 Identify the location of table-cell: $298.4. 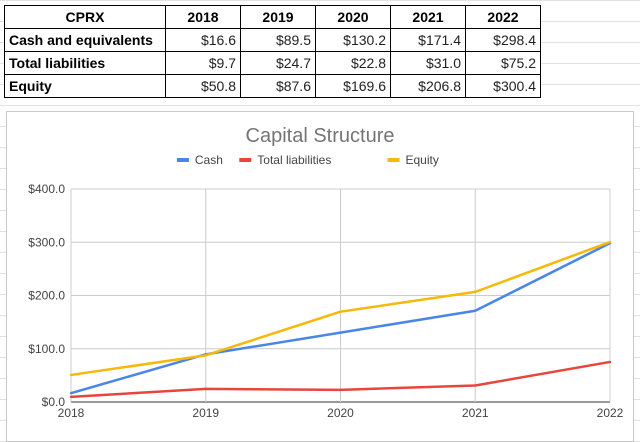
(503, 40).